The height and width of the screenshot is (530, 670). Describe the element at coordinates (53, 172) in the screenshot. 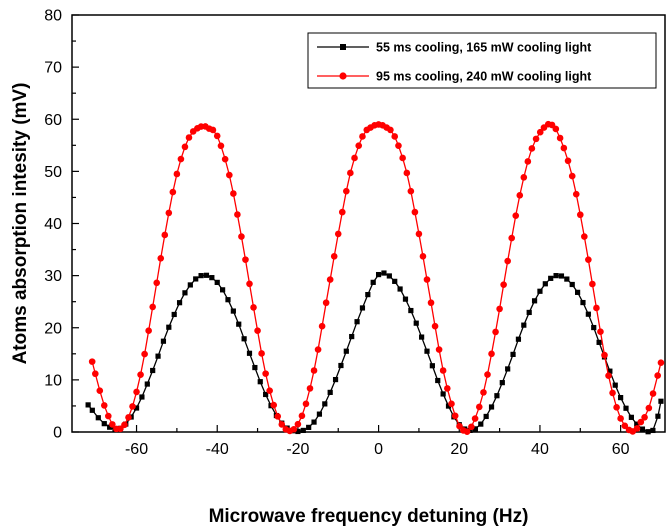

I see `y-tick-label: 50` at that location.